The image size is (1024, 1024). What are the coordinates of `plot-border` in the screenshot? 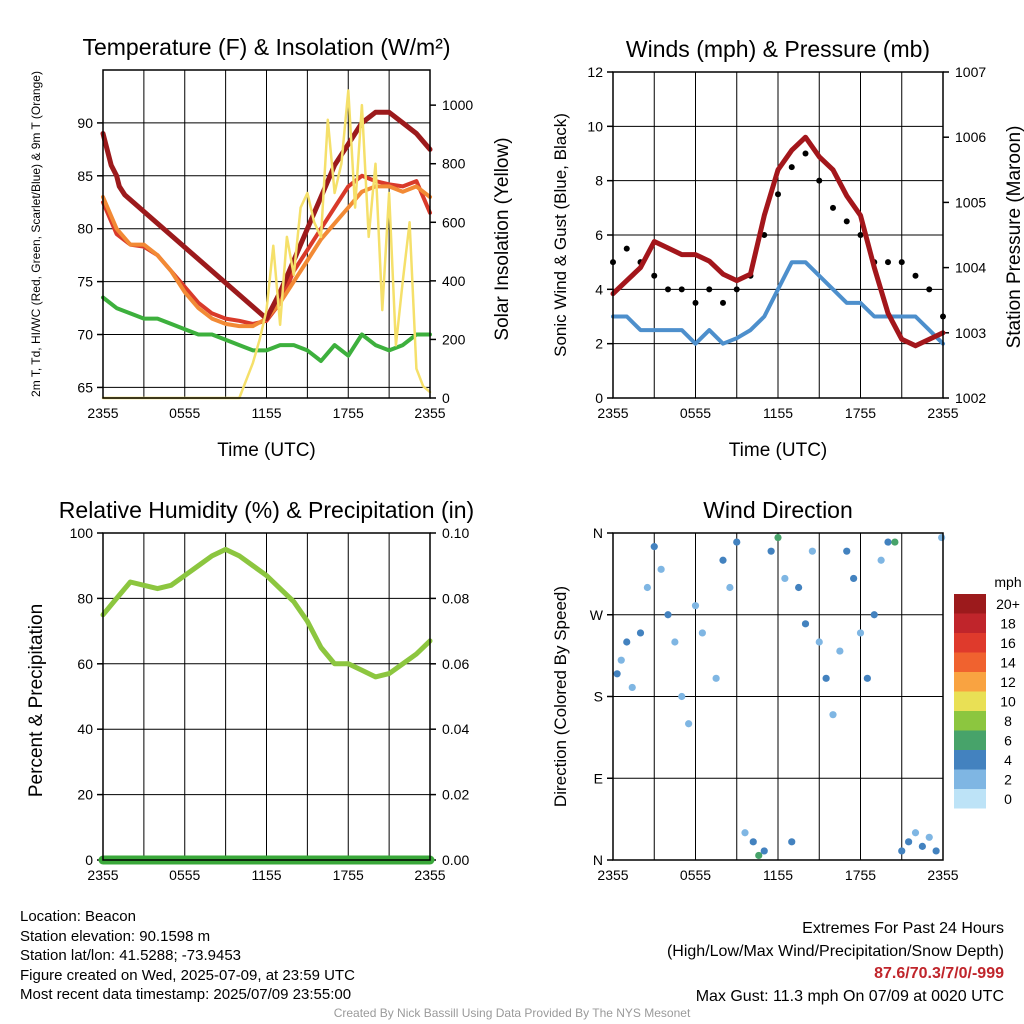 It's located at (778, 235).